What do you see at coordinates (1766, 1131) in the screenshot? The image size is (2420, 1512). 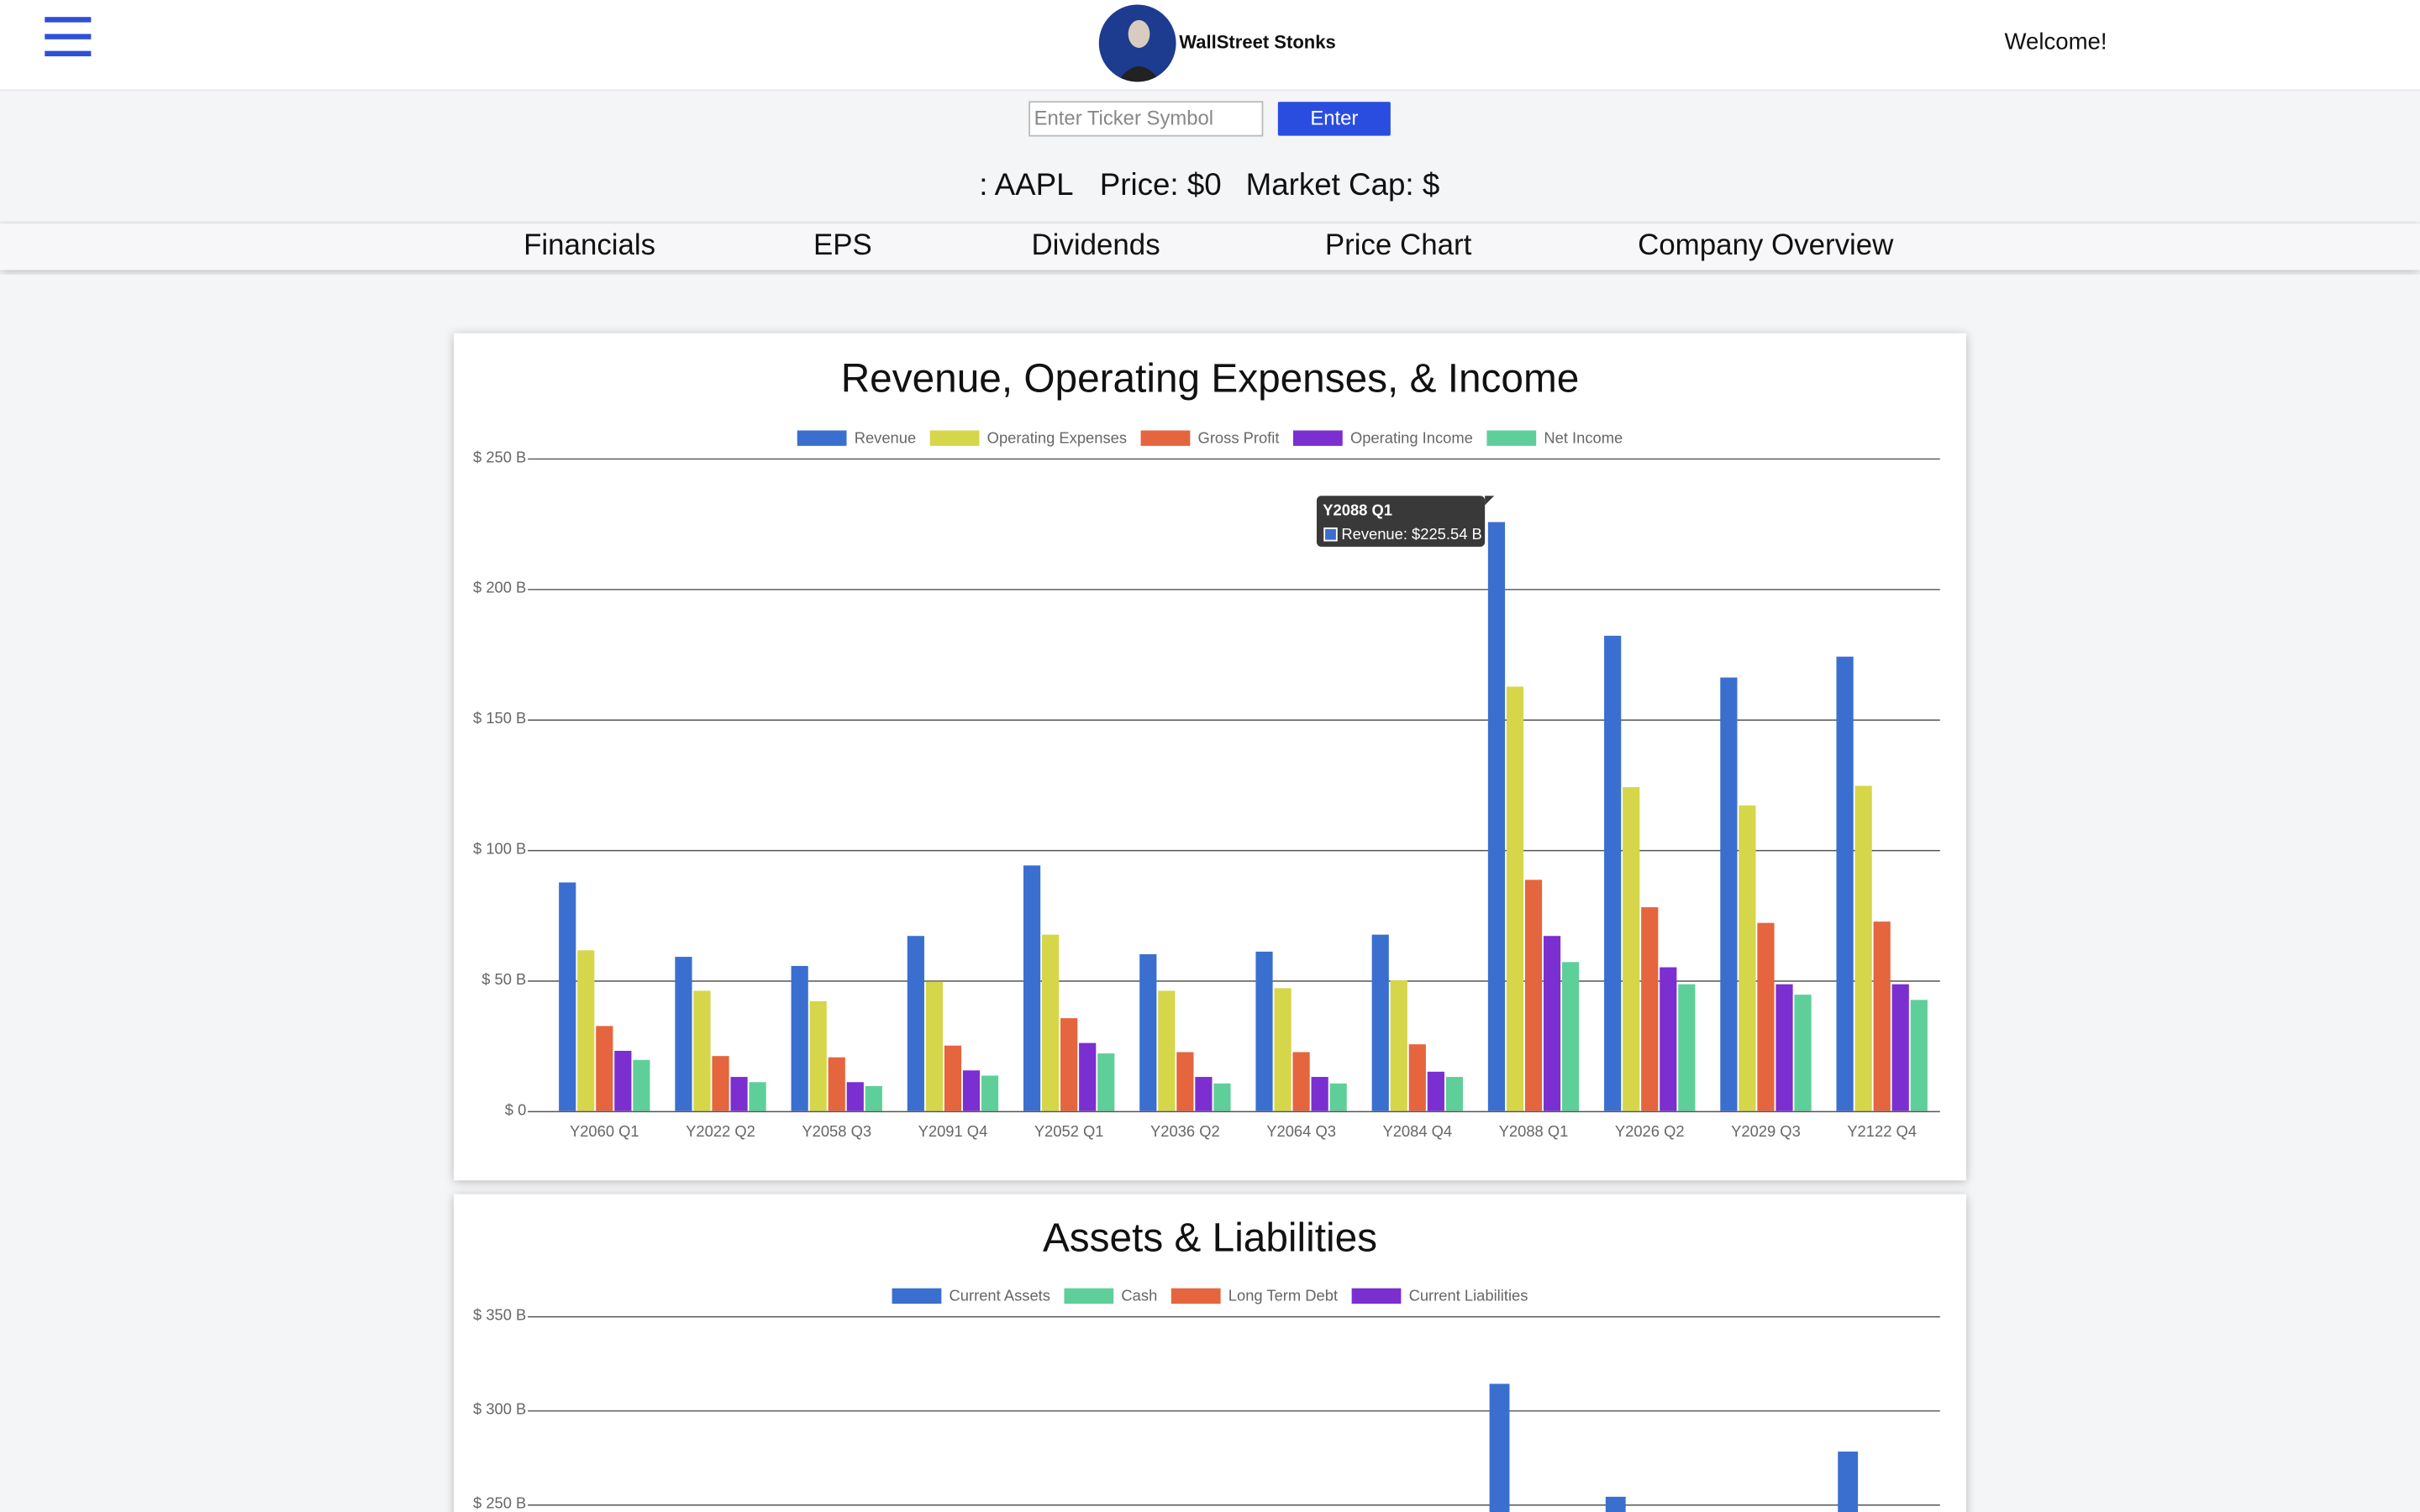 I see `x-tick-label: Y2029 Q3` at bounding box center [1766, 1131].